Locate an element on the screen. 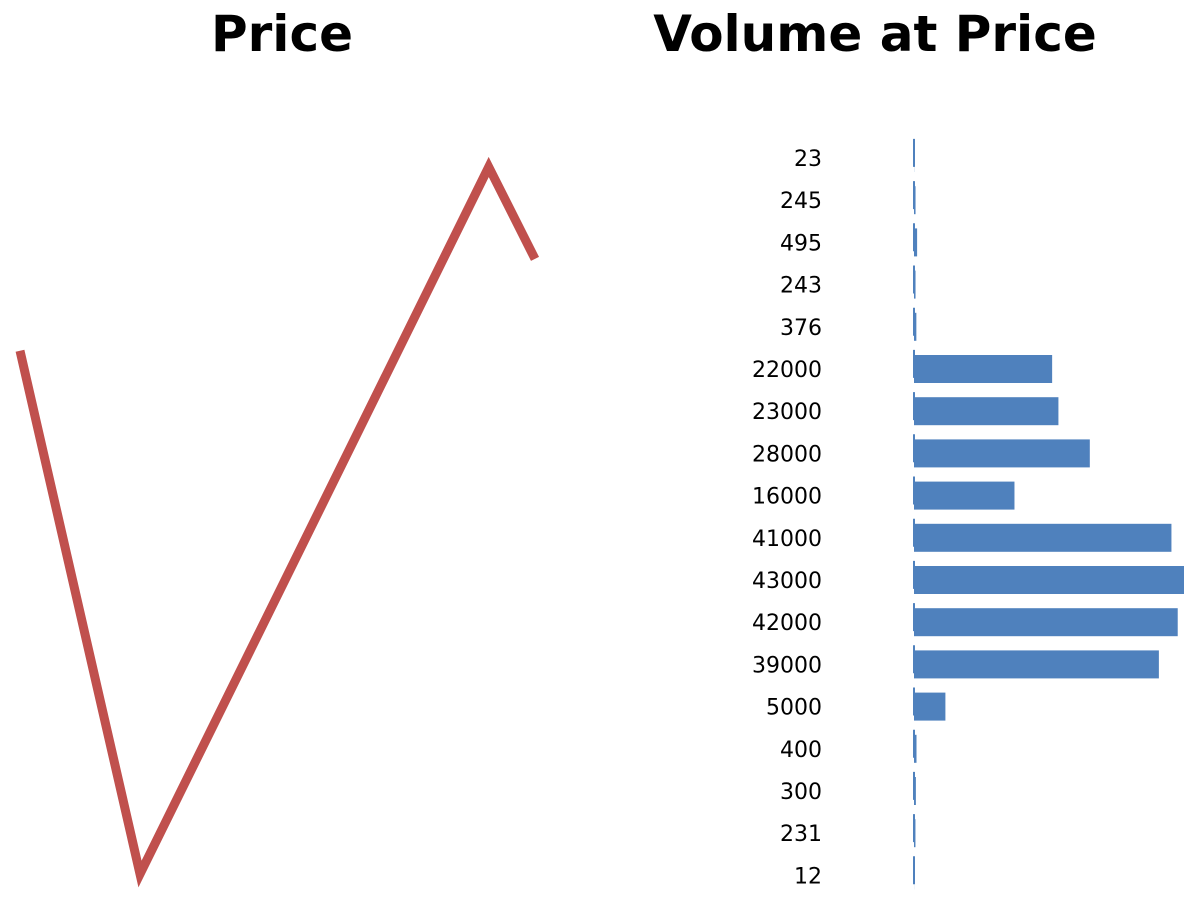 The height and width of the screenshot is (897, 1200). category-tick-label: 43000 is located at coordinates (787, 581).